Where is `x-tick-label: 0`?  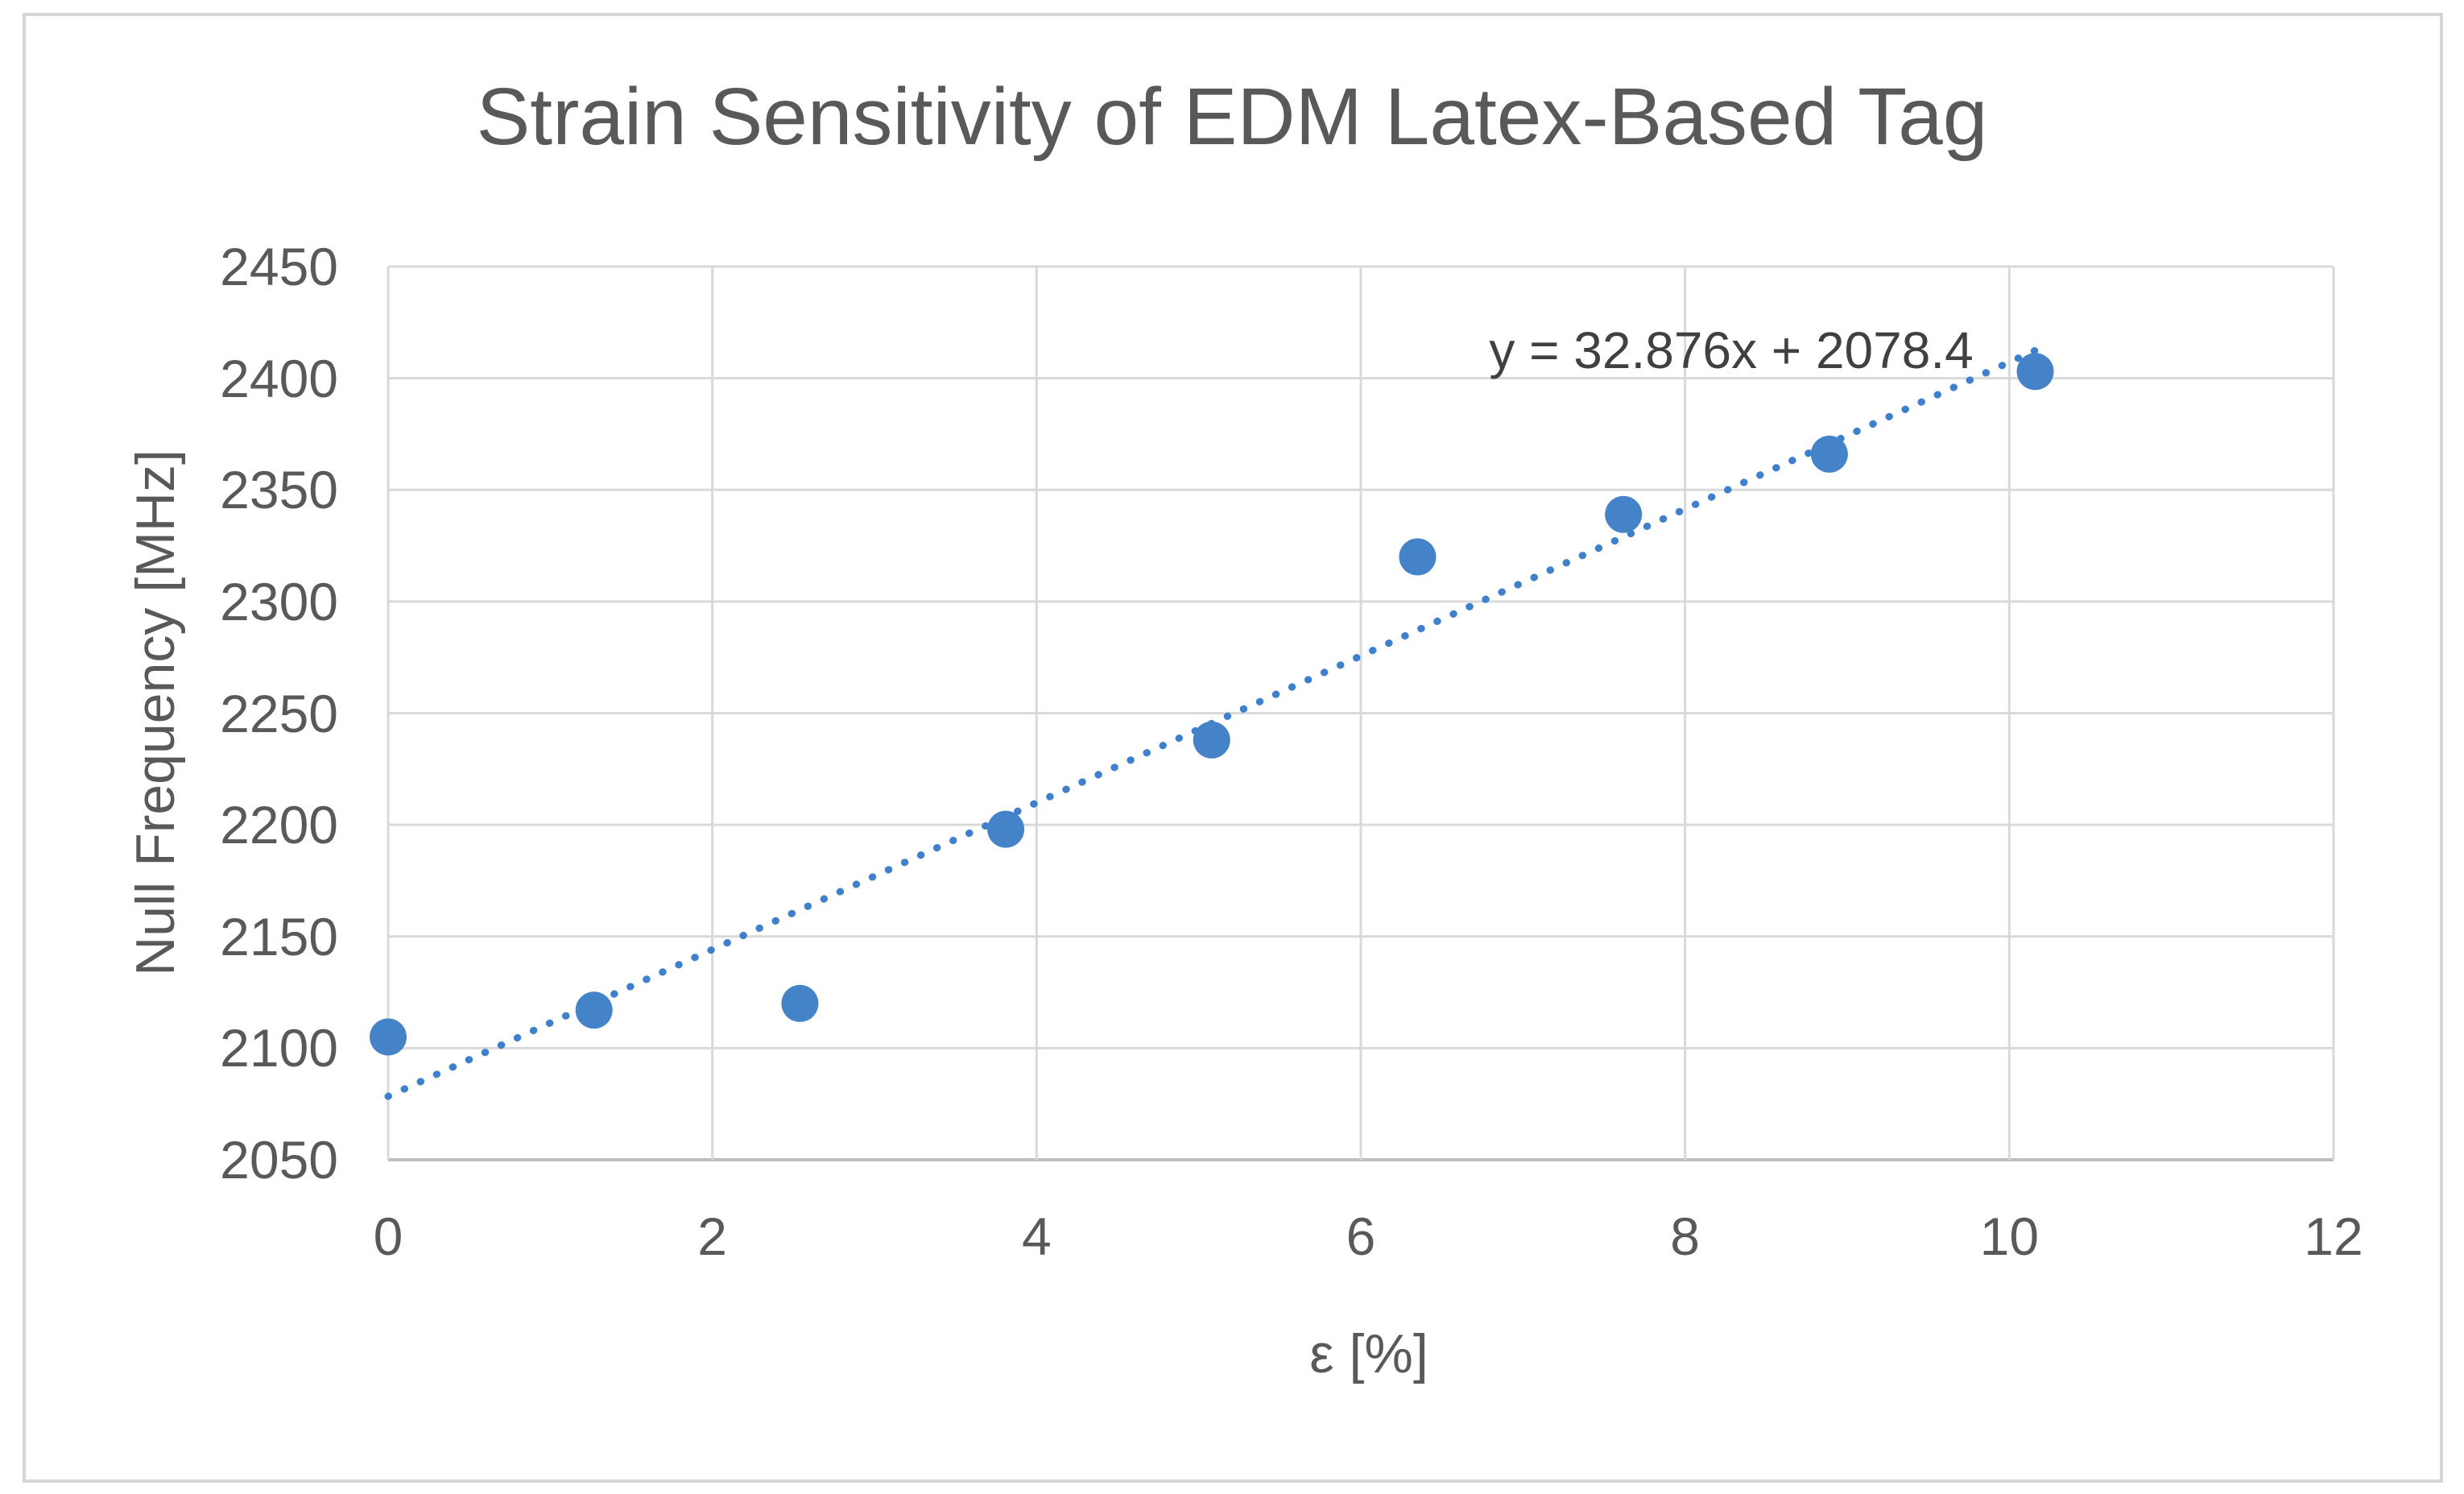
x-tick-label: 0 is located at coordinates (388, 1236).